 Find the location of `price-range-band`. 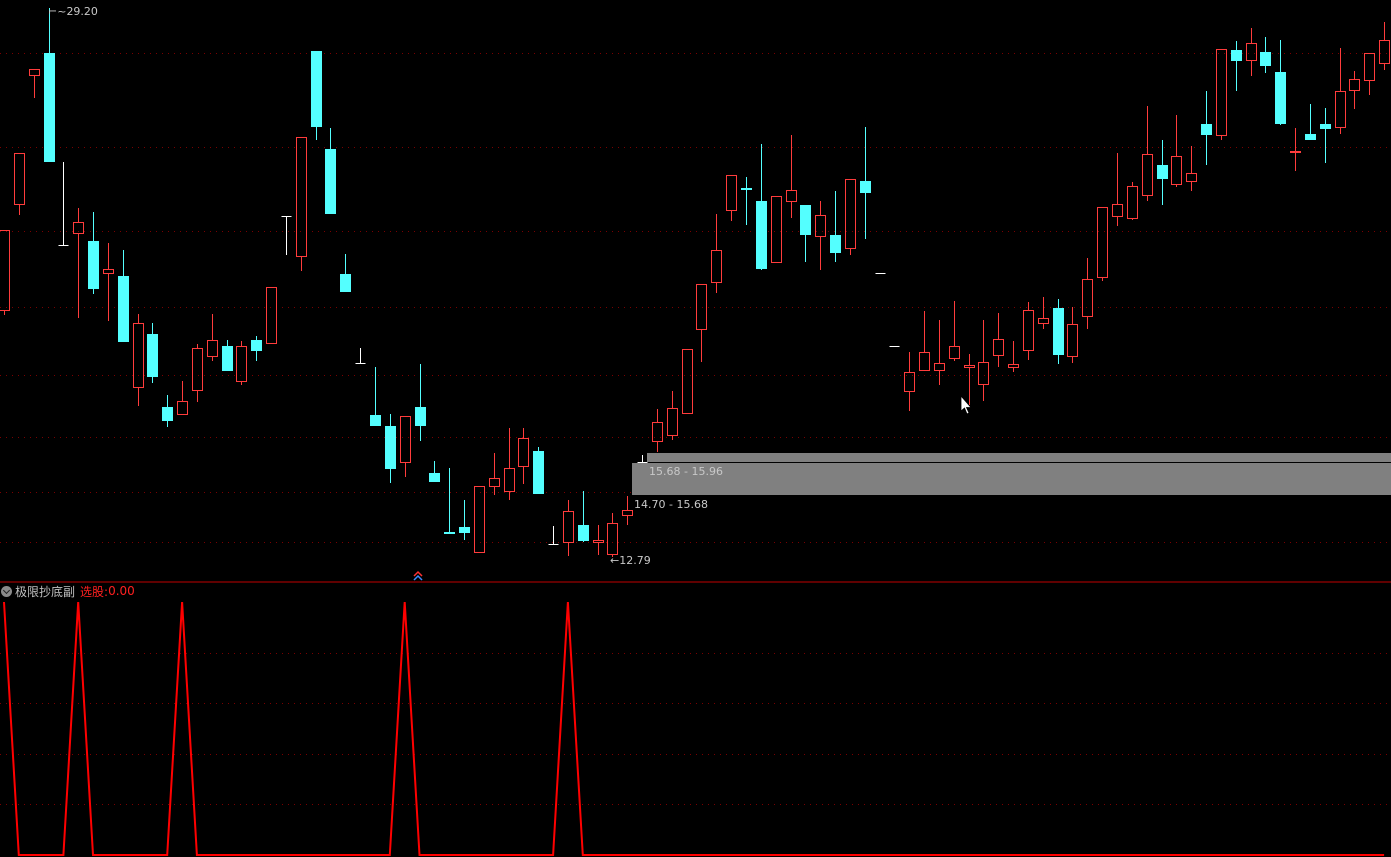

price-range-band is located at coordinates (1011, 479).